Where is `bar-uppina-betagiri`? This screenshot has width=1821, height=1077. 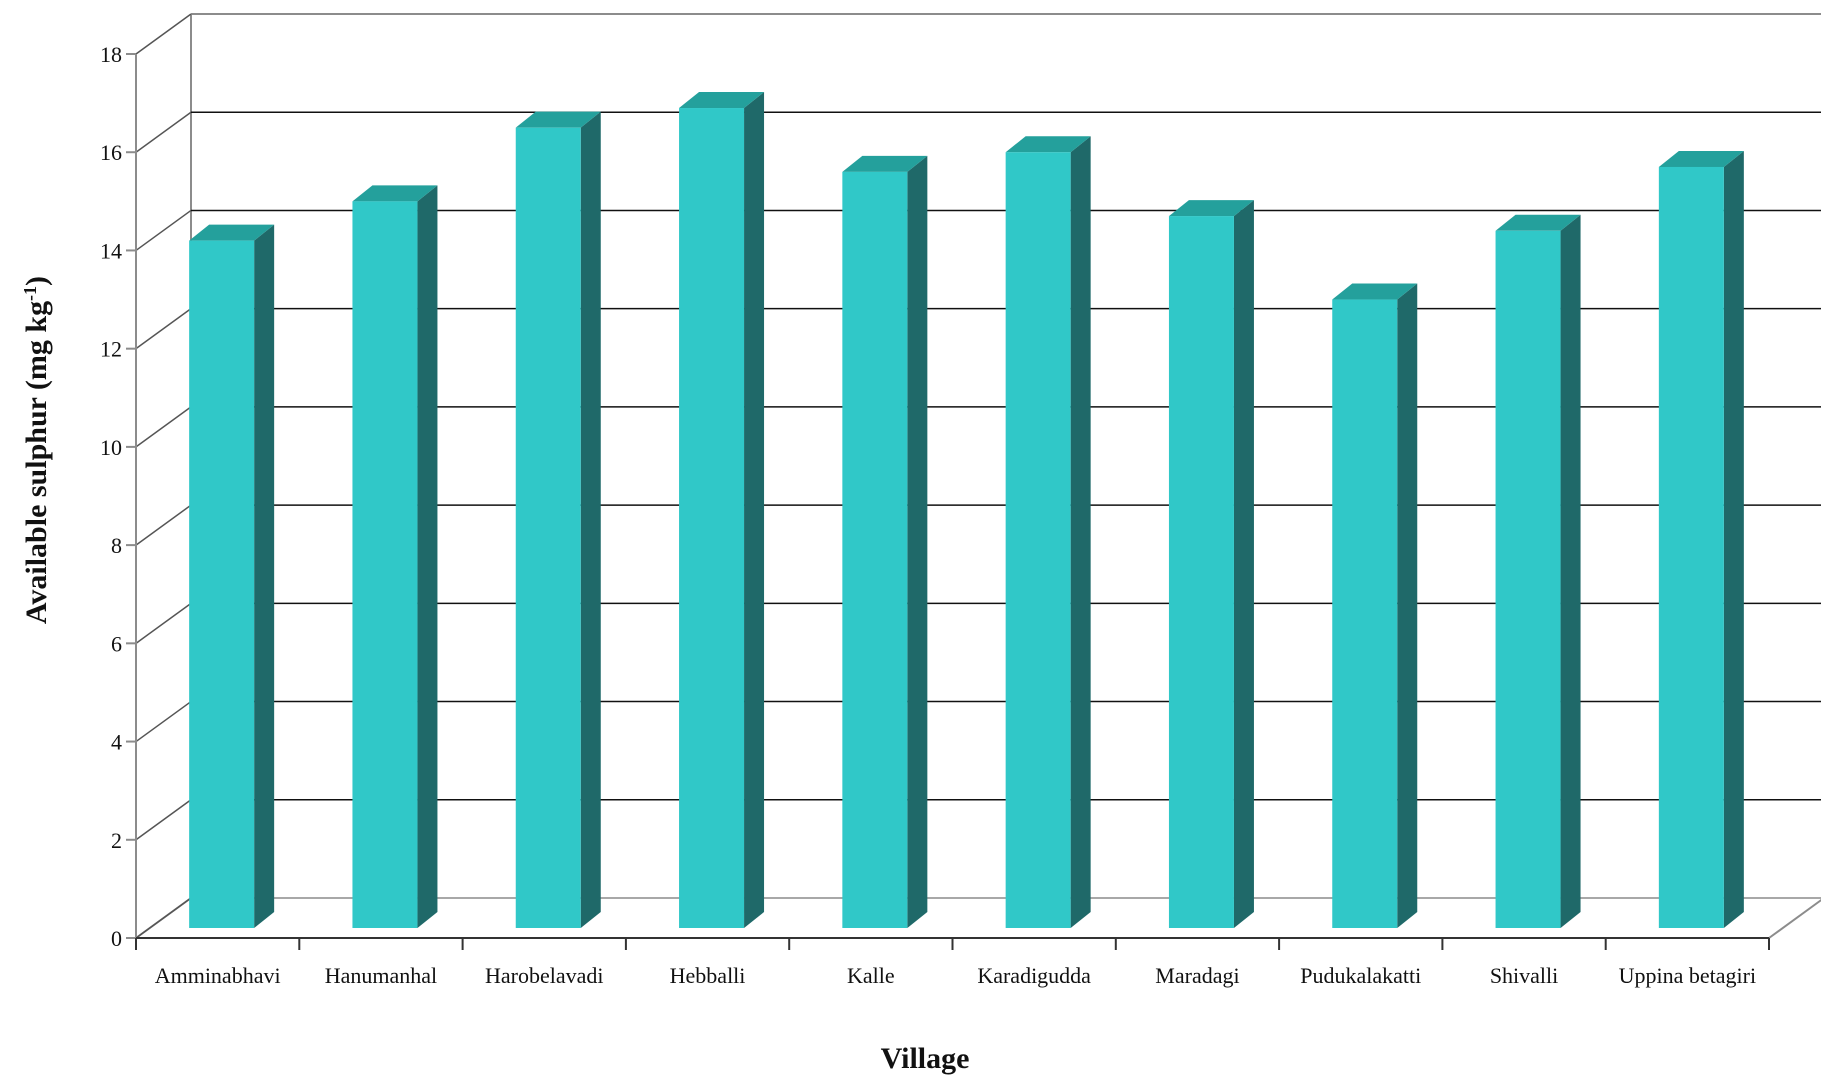 bar-uppina-betagiri is located at coordinates (1701, 539).